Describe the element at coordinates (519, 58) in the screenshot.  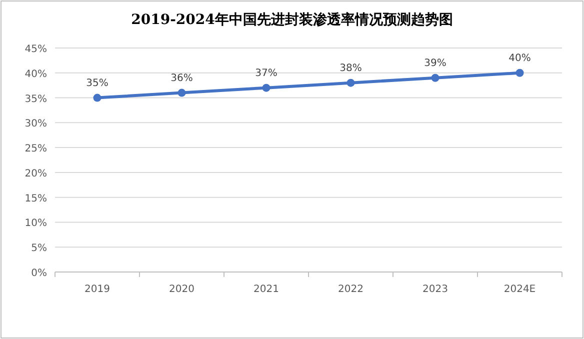
I see `data-label: 40%` at that location.